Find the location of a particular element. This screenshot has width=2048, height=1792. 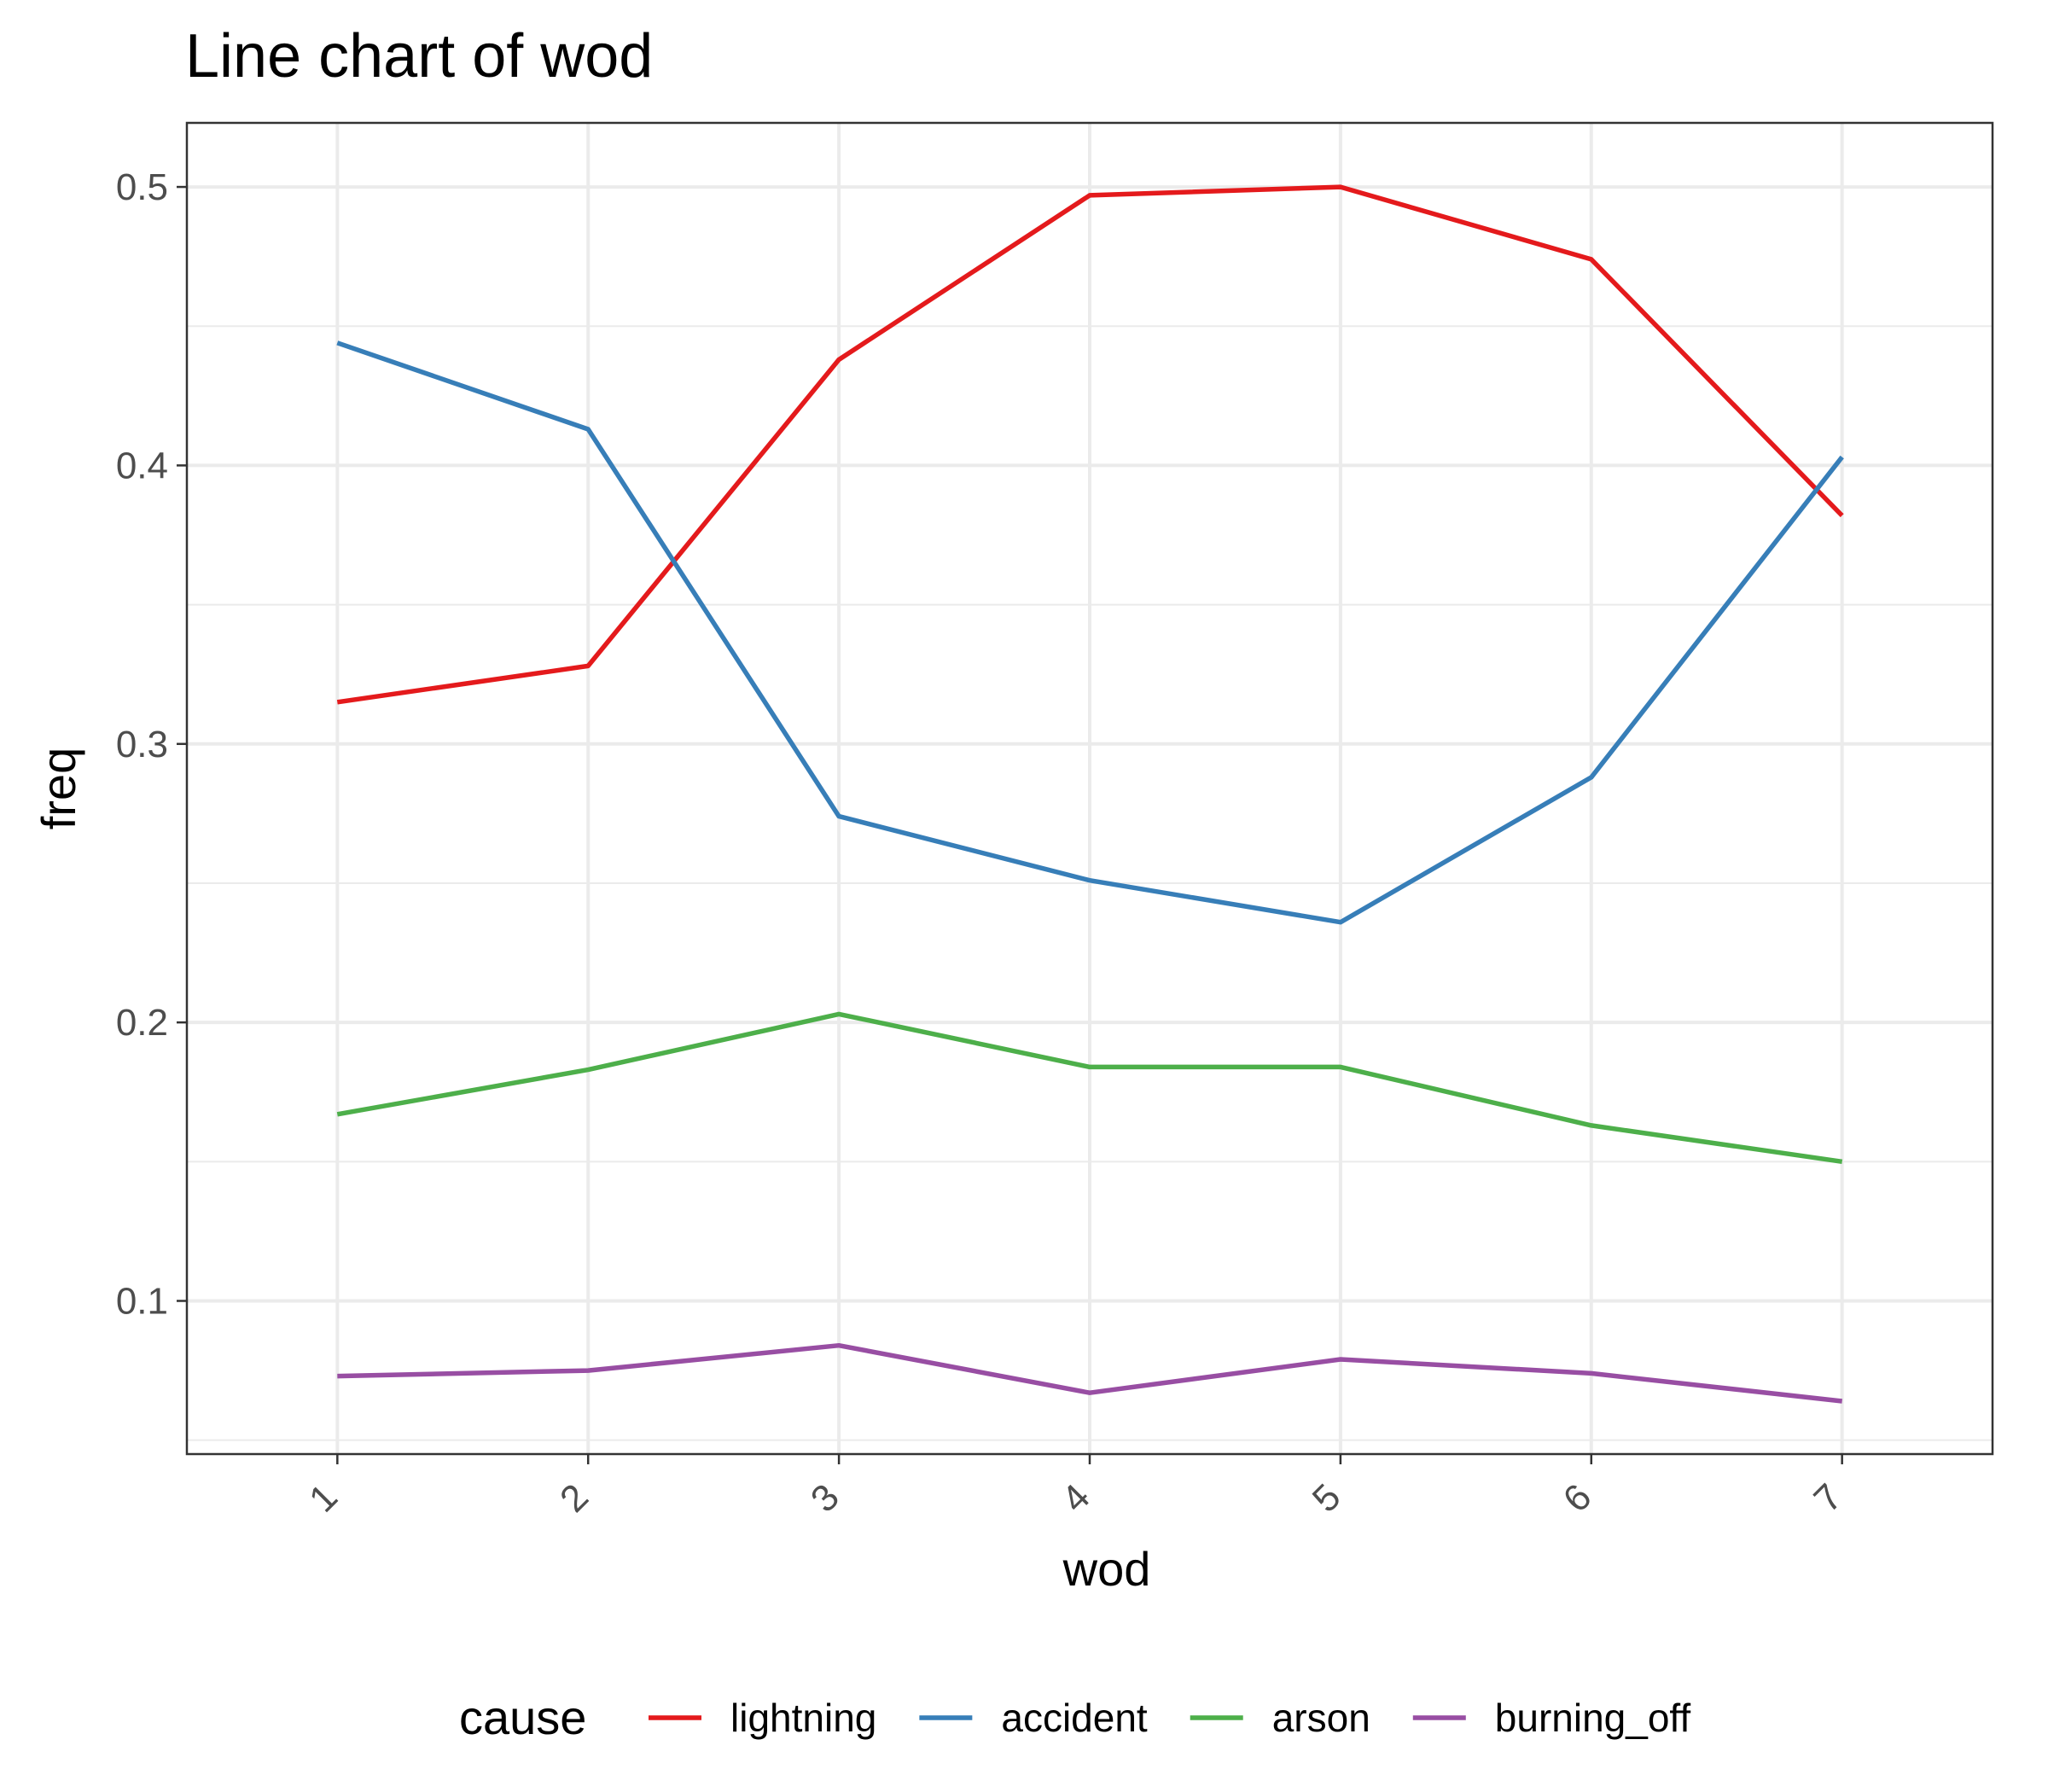

x-tick-label: 3 is located at coordinates (825, 1498).